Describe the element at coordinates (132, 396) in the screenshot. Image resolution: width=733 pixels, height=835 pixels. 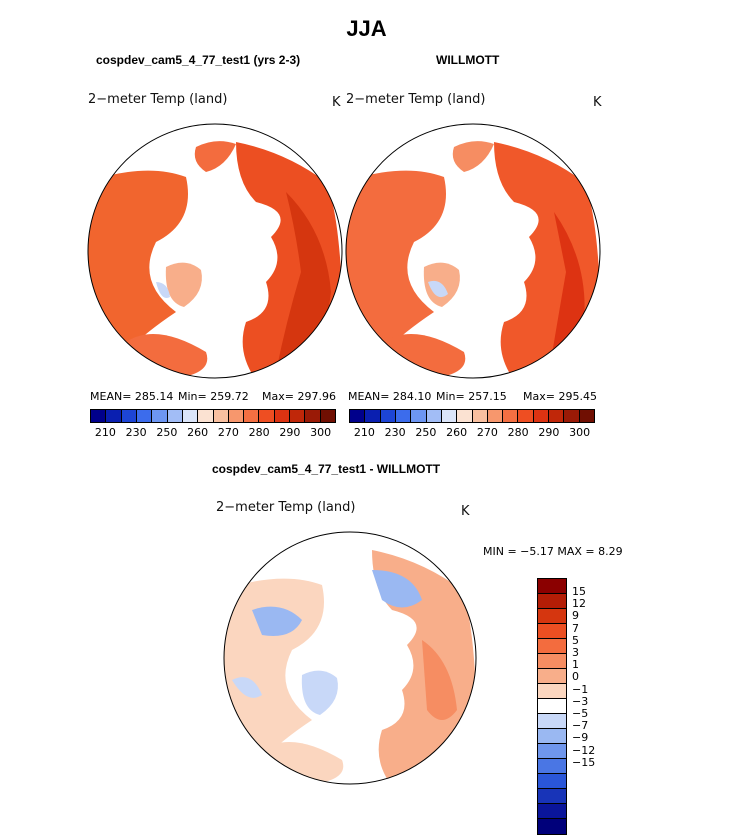
I see `left-mean-stat: MEAN= 285.14` at that location.